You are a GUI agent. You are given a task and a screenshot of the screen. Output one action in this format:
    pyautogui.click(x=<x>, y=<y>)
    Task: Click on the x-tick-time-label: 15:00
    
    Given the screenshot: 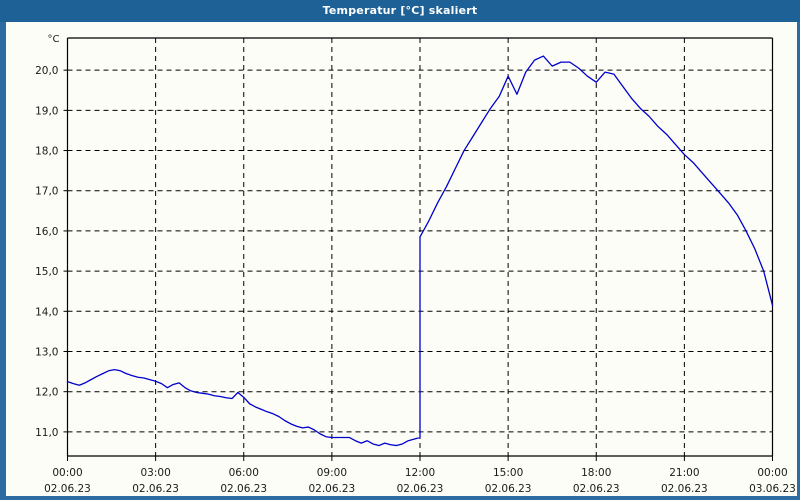 What is the action you would take?
    pyautogui.click(x=508, y=473)
    